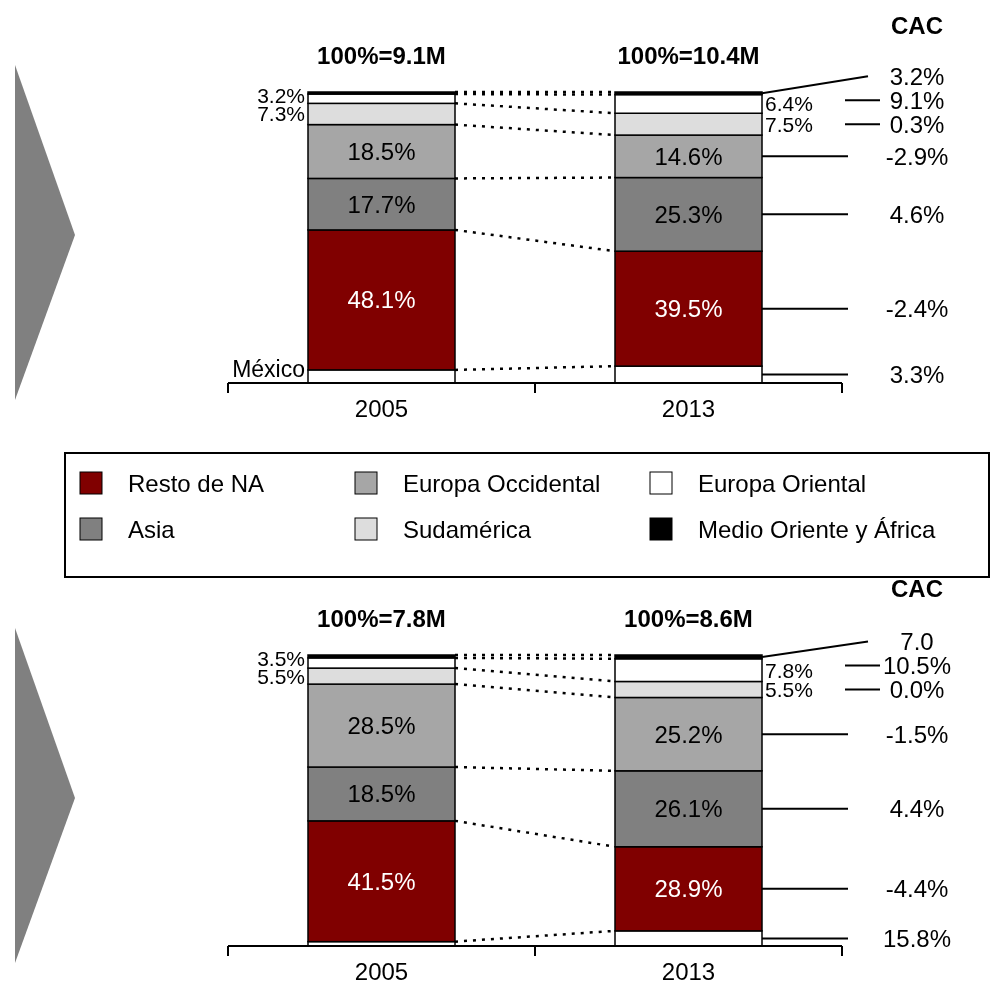  What do you see at coordinates (381, 300) in the screenshot?
I see `data-label: 48.1%` at bounding box center [381, 300].